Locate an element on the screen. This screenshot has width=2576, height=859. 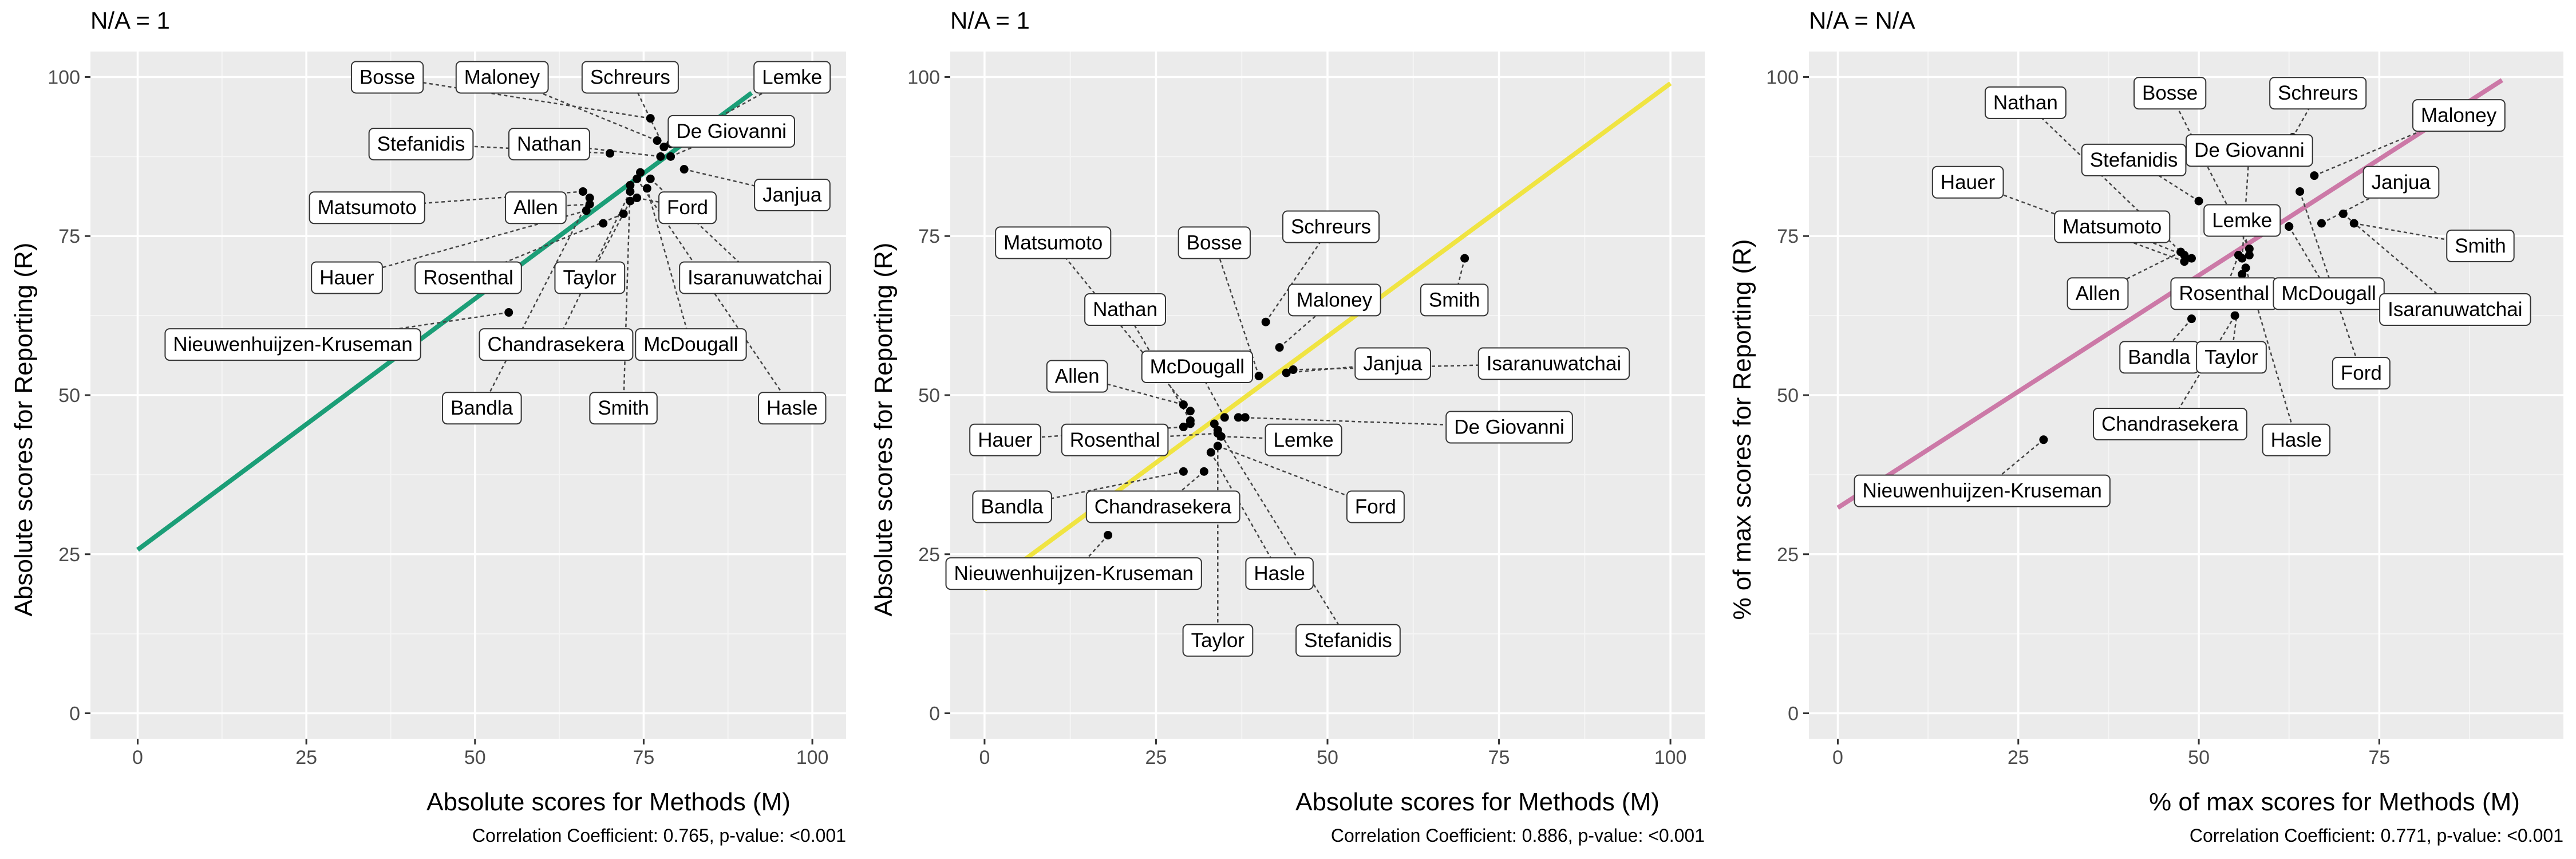
data-label: Nathan is located at coordinates (1125, 309).